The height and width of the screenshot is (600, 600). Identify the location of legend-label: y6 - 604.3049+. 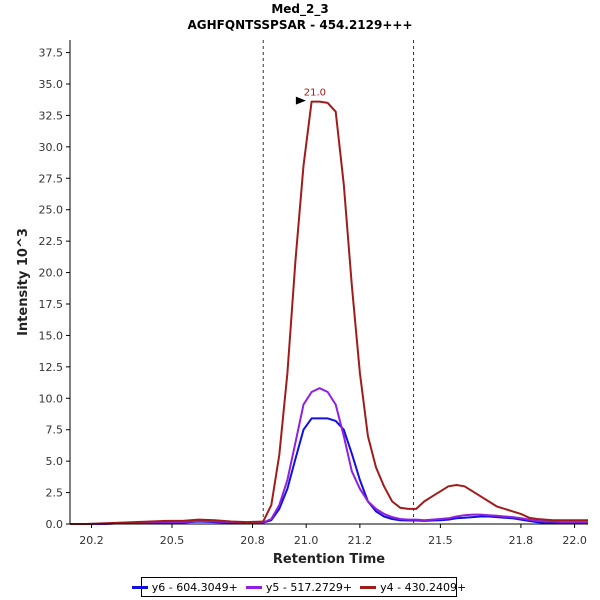
(194, 587).